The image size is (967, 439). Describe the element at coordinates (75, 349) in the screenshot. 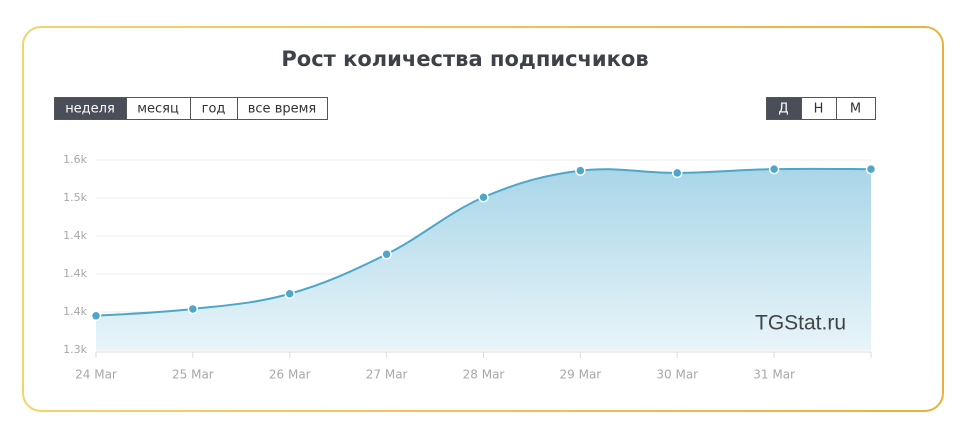

I see `y-tick-label: 1.3k` at that location.